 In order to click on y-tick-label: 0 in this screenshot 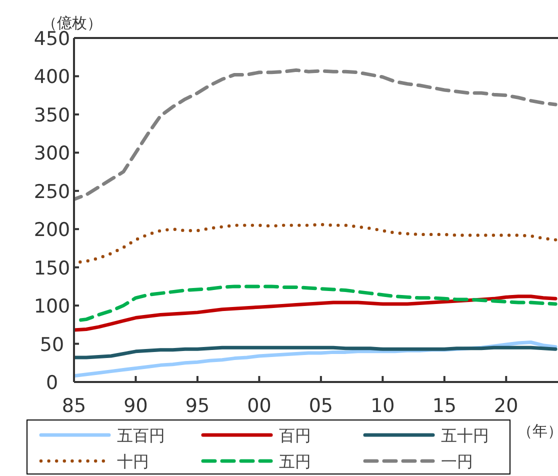, I will do `click(52, 383)`.